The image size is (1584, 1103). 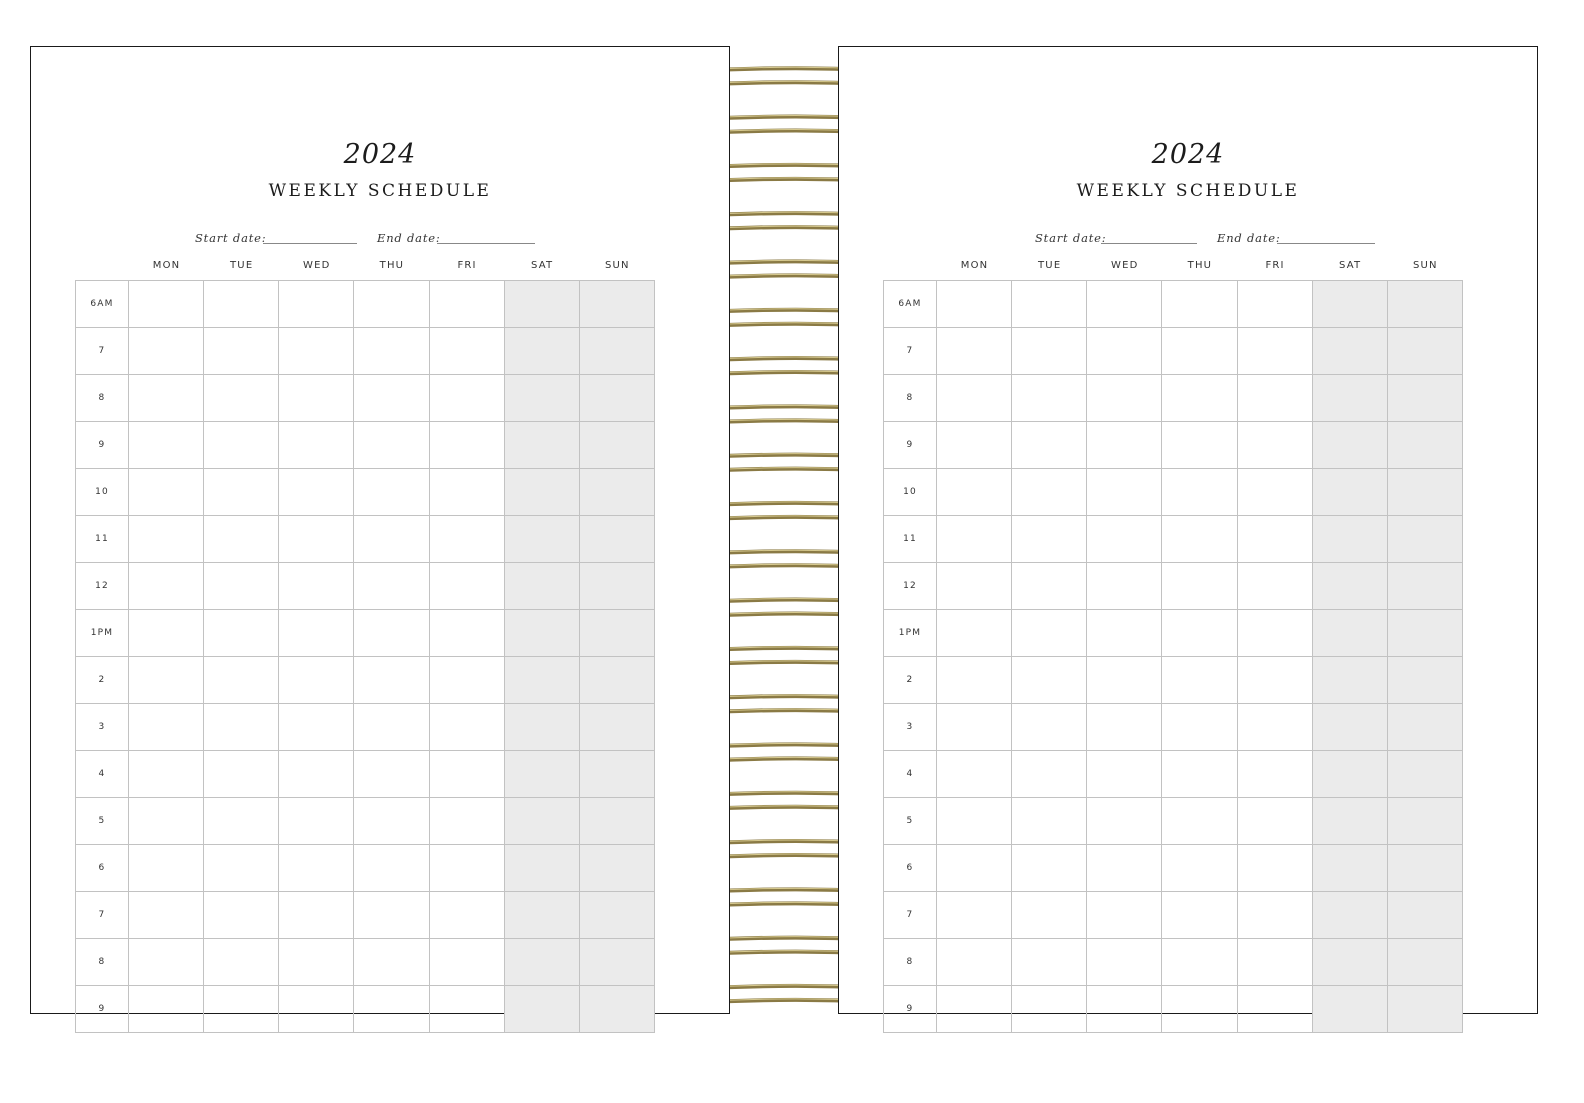 What do you see at coordinates (310, 243) in the screenshot?
I see `start-date-field` at bounding box center [310, 243].